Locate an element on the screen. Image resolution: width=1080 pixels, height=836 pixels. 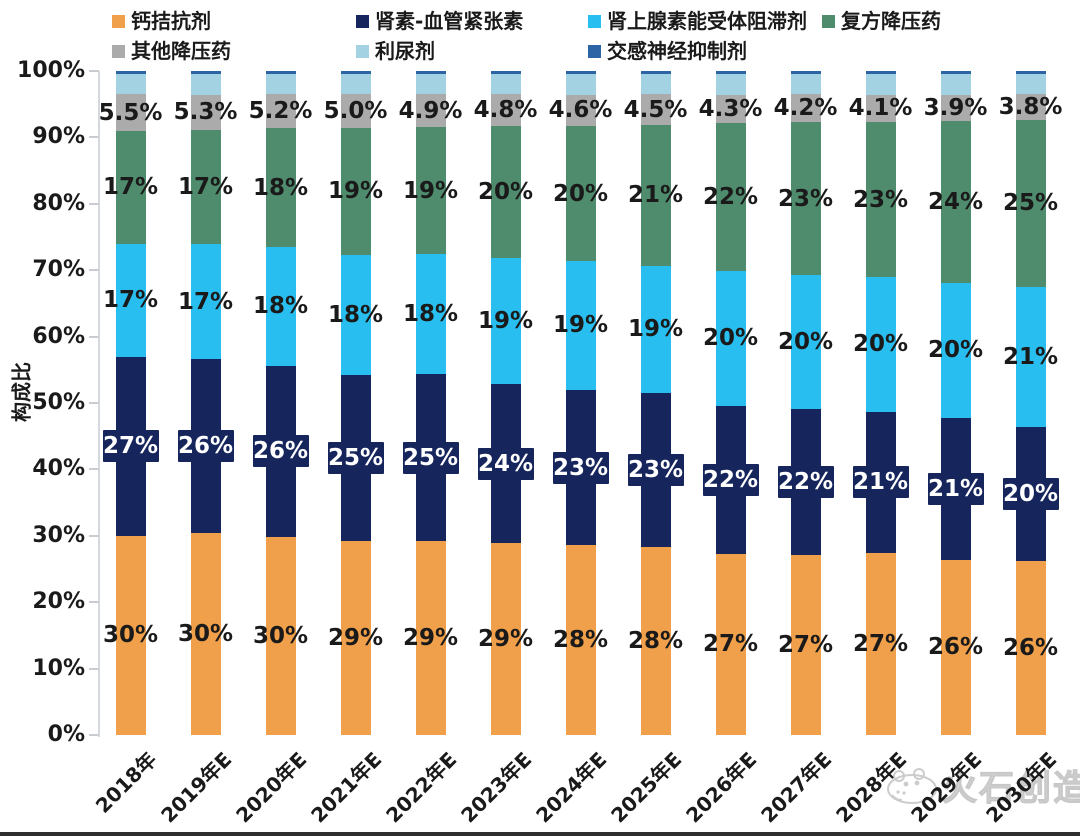
data-label: 5.3% is located at coordinates (205, 112).